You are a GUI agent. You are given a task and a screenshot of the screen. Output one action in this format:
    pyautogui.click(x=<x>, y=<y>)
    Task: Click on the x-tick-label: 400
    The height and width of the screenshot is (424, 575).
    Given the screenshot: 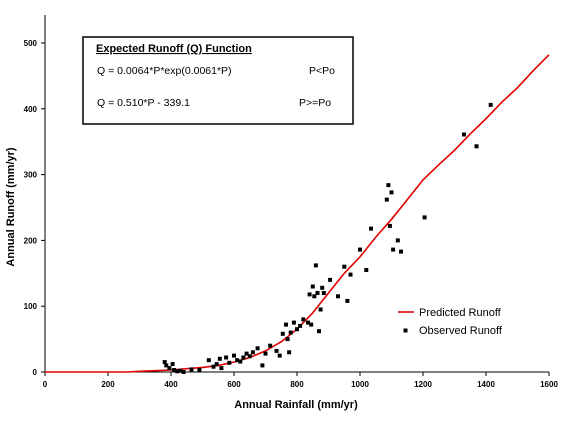 What is the action you would take?
    pyautogui.click(x=171, y=384)
    